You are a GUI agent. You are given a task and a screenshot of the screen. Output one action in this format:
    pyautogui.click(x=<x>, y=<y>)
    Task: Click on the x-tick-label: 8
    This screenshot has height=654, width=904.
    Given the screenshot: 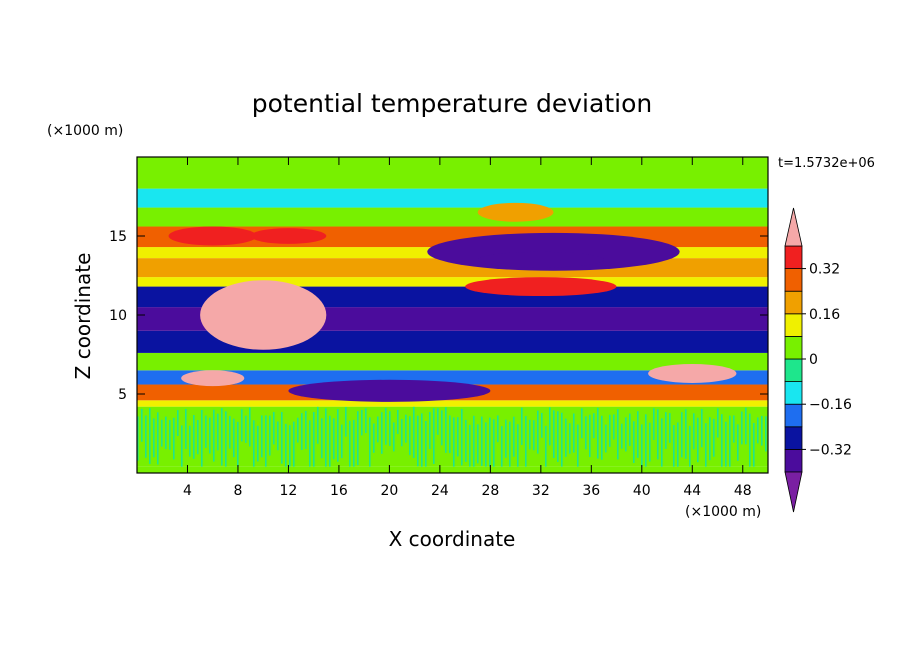 What is the action you would take?
    pyautogui.click(x=237, y=491)
    